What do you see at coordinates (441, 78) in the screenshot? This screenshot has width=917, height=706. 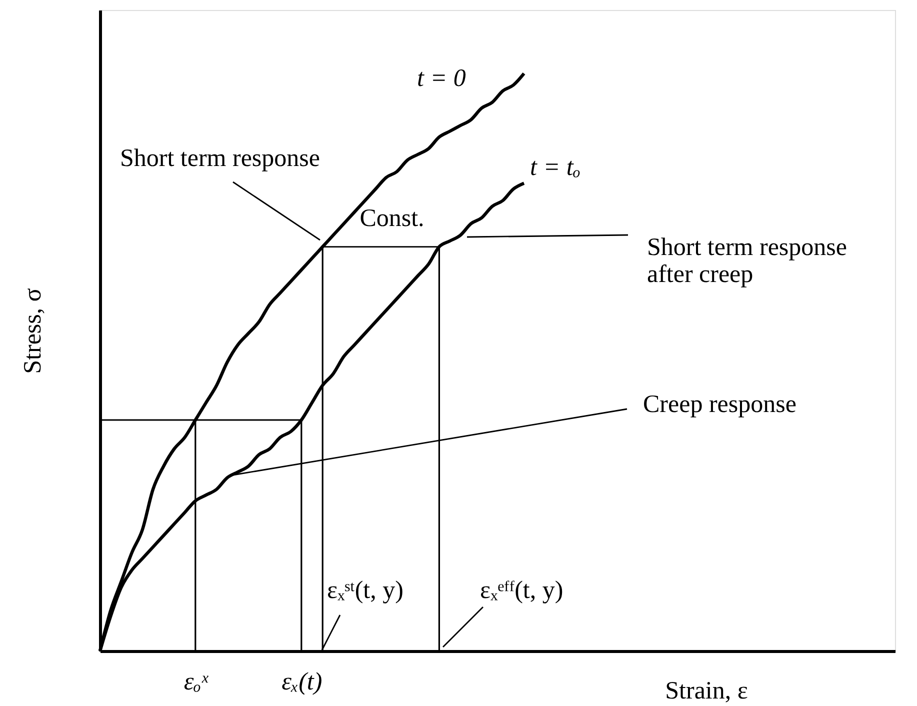 I see `series-label: t = 0` at bounding box center [441, 78].